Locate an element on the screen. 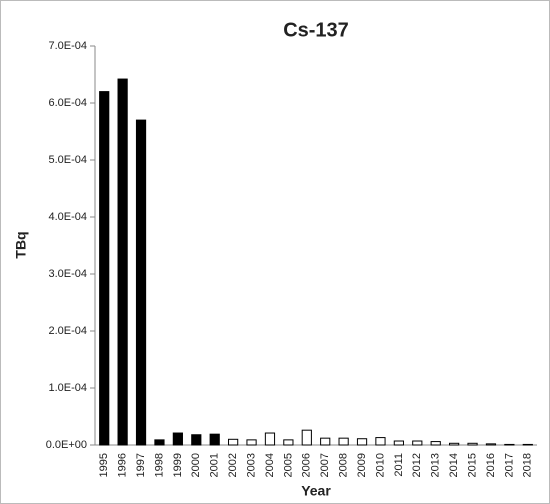 This screenshot has height=504, width=550. x-tick-label: 2000 is located at coordinates (196, 465).